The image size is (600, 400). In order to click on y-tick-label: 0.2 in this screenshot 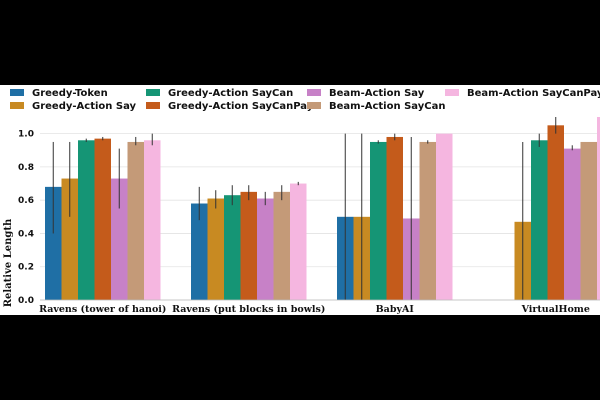, I will do `click(26, 268)`.